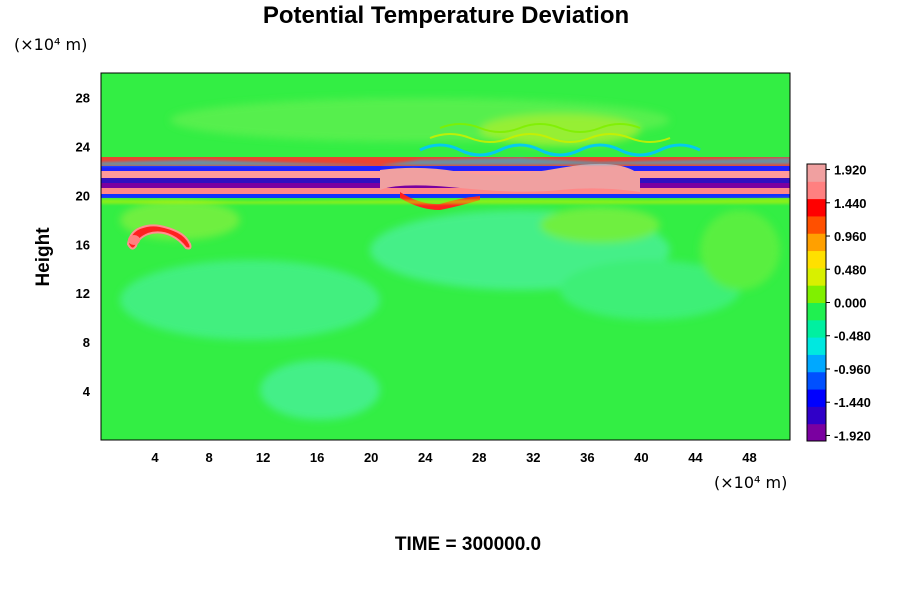  Describe the element at coordinates (850, 203) in the screenshot. I see `colorbar-label: 1.440` at that location.